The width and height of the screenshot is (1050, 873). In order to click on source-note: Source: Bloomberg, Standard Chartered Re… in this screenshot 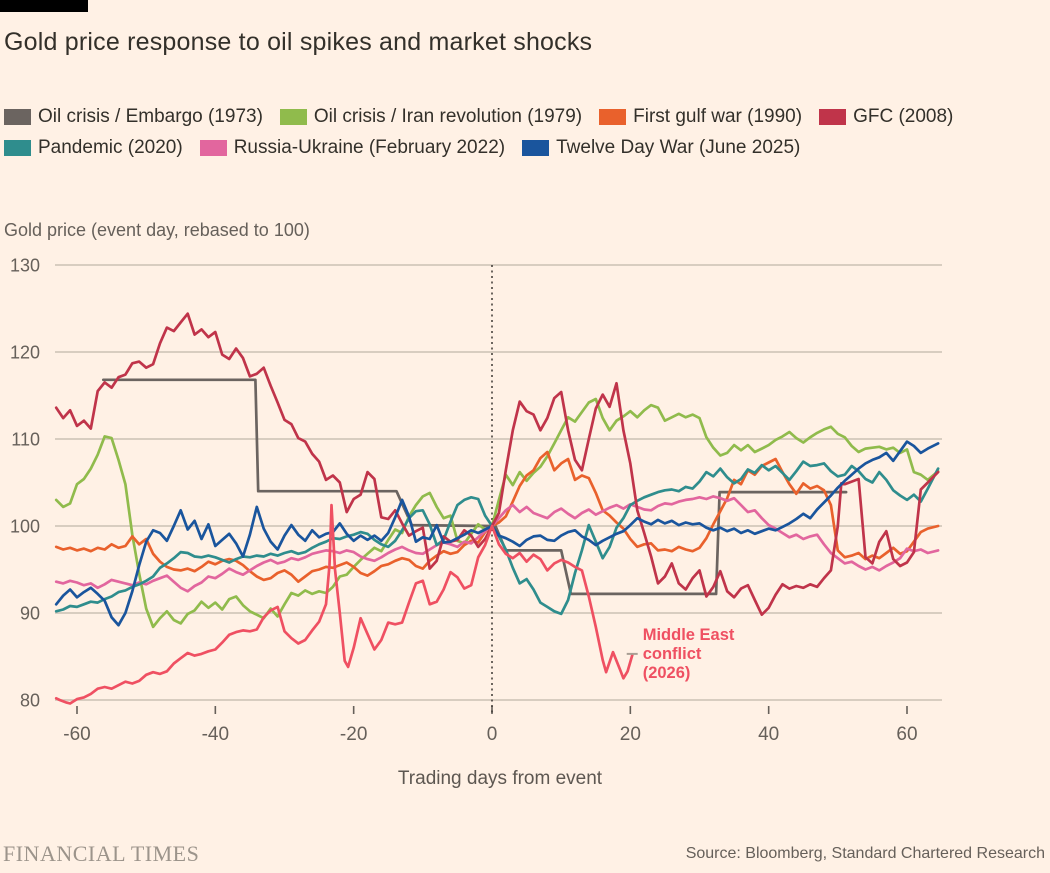, I will do `click(865, 853)`.